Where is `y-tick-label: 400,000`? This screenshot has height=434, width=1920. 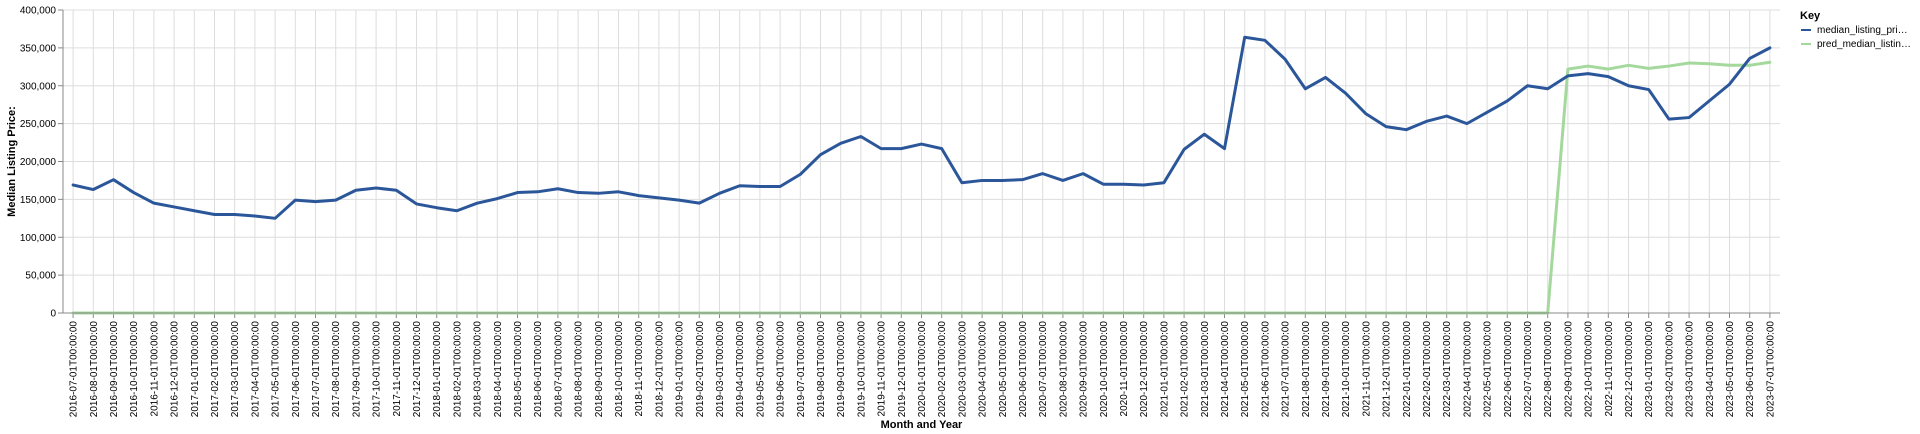 y-tick-label: 400,000 is located at coordinates (38, 11).